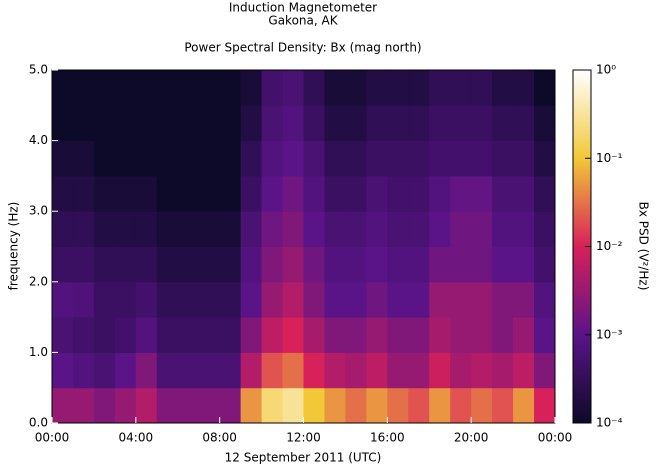 This screenshot has height=474, width=658. I want to click on colorbar-tick-label: 10⁻⁴, so click(609, 423).